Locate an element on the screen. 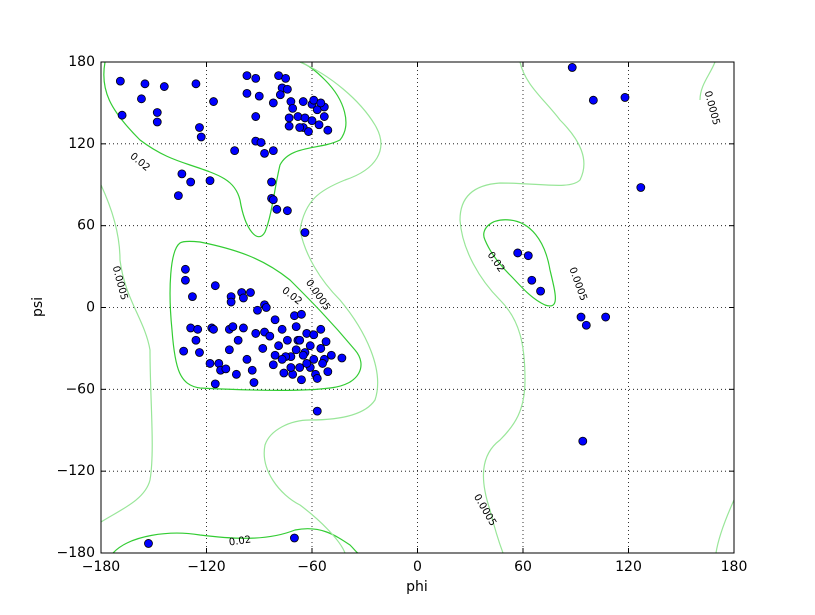 The image size is (815, 615). y-tick-label: 60 is located at coordinates (86, 226).